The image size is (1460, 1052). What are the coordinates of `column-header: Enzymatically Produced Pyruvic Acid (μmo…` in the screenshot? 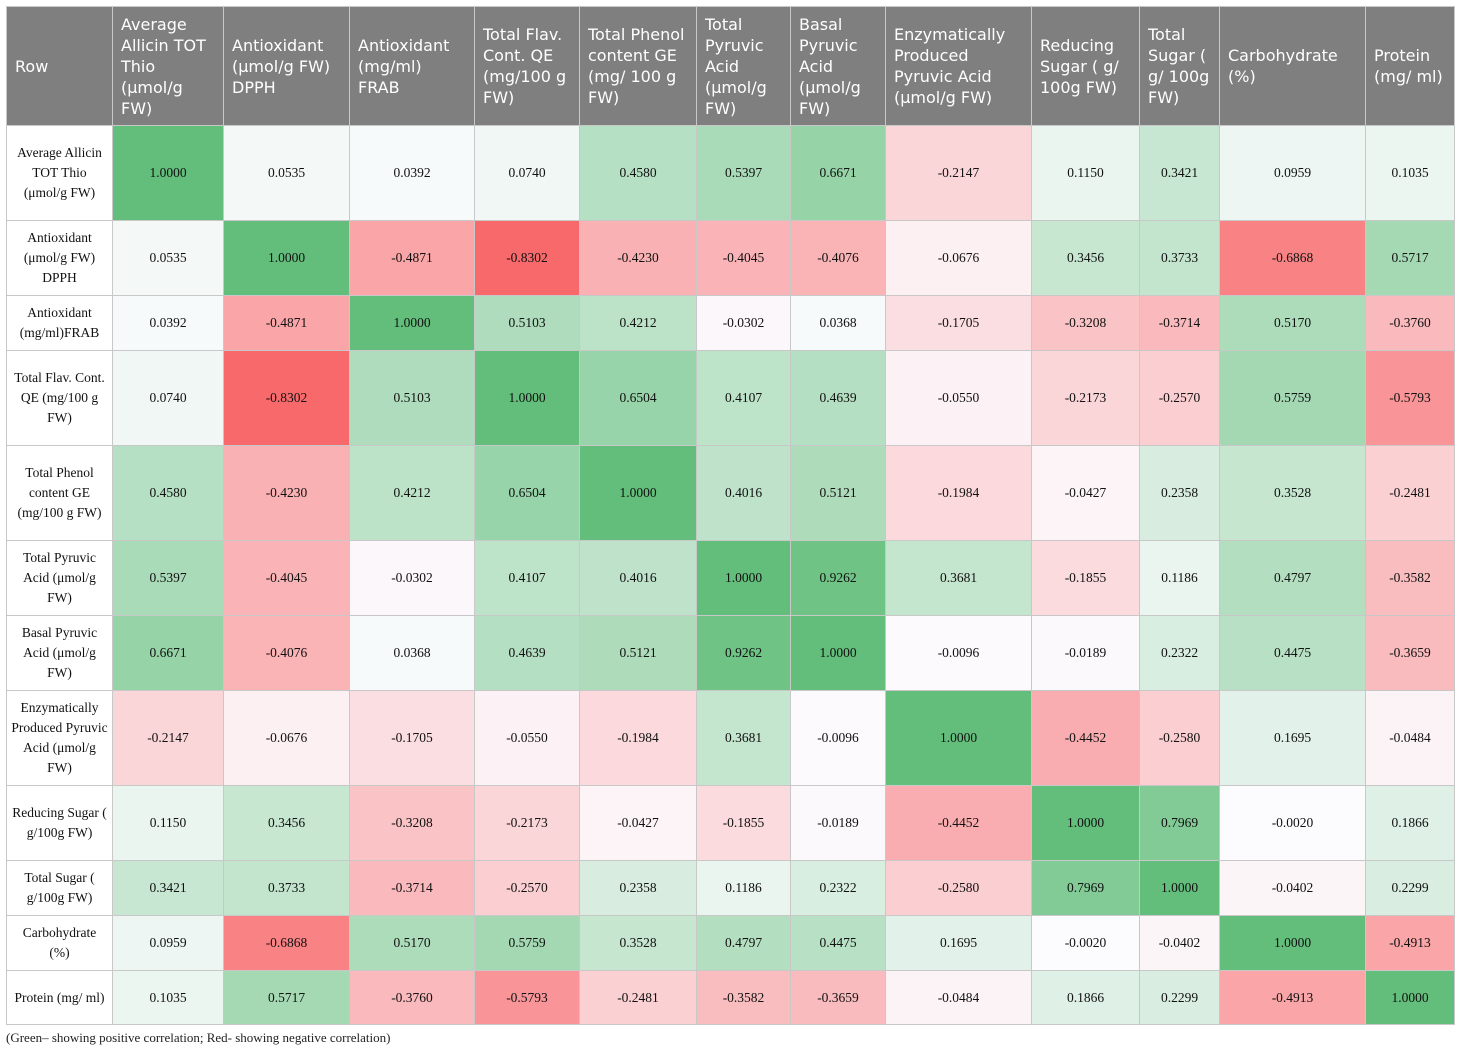 It's located at (958, 66).